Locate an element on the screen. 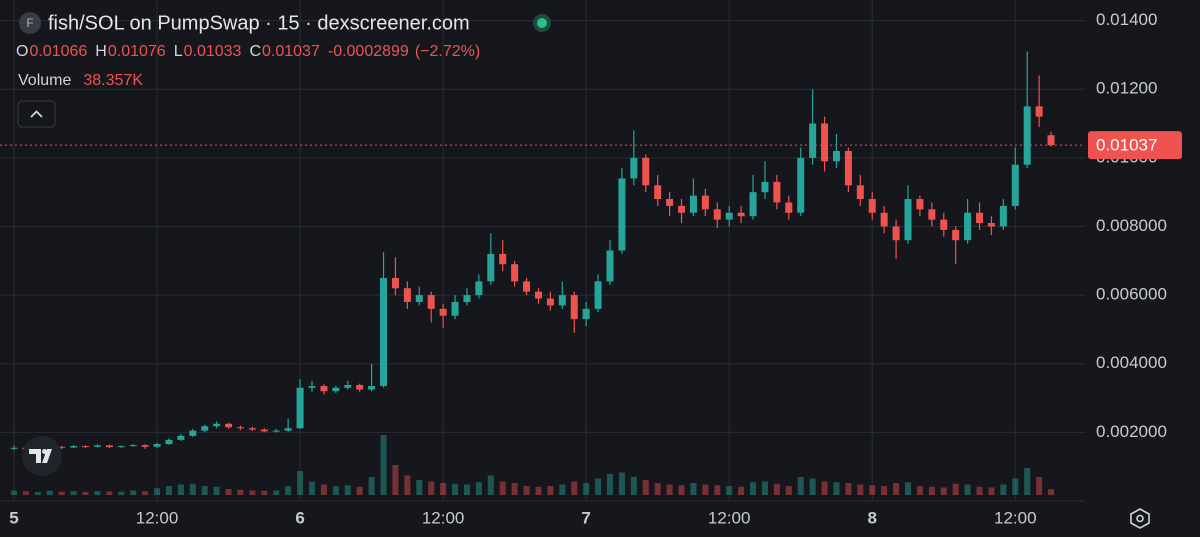  logo-letter: F is located at coordinates (29, 23).